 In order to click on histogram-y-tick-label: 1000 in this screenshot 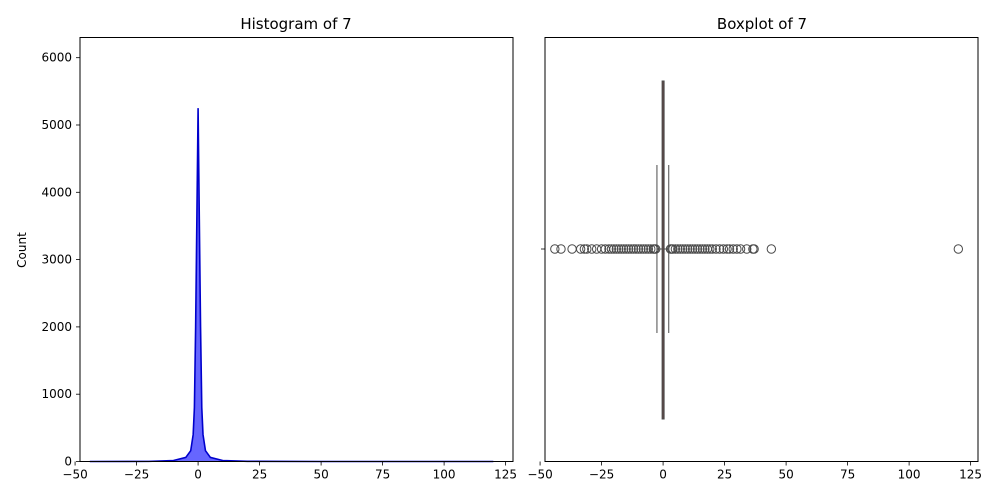, I will do `click(56, 394)`.